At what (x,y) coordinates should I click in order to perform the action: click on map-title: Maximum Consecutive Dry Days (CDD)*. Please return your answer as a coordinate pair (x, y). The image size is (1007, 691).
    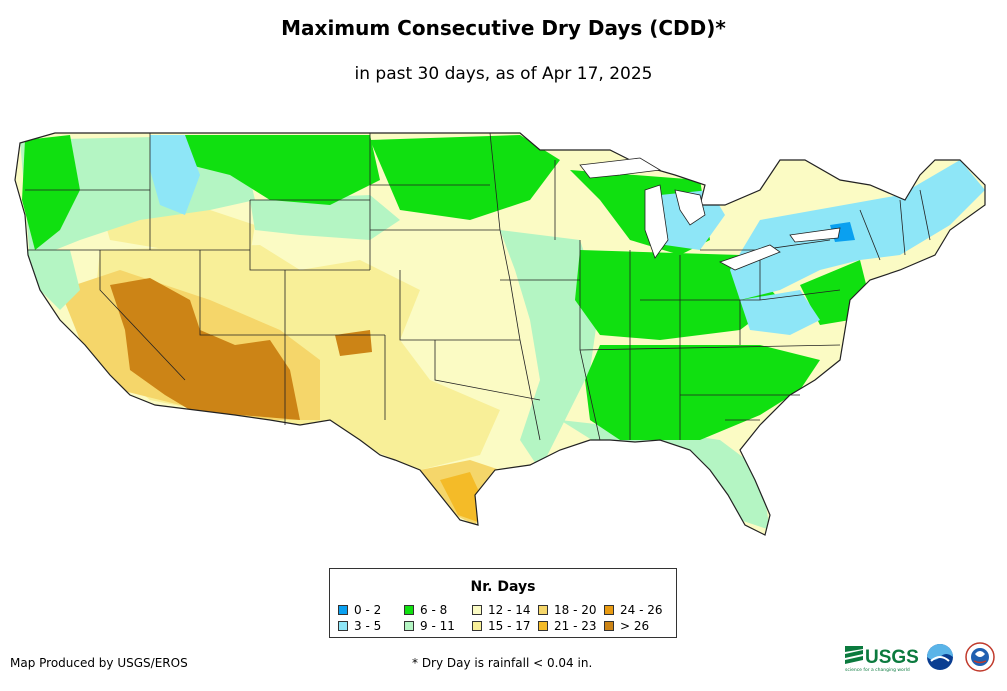
    Looking at the image, I should click on (503, 28).